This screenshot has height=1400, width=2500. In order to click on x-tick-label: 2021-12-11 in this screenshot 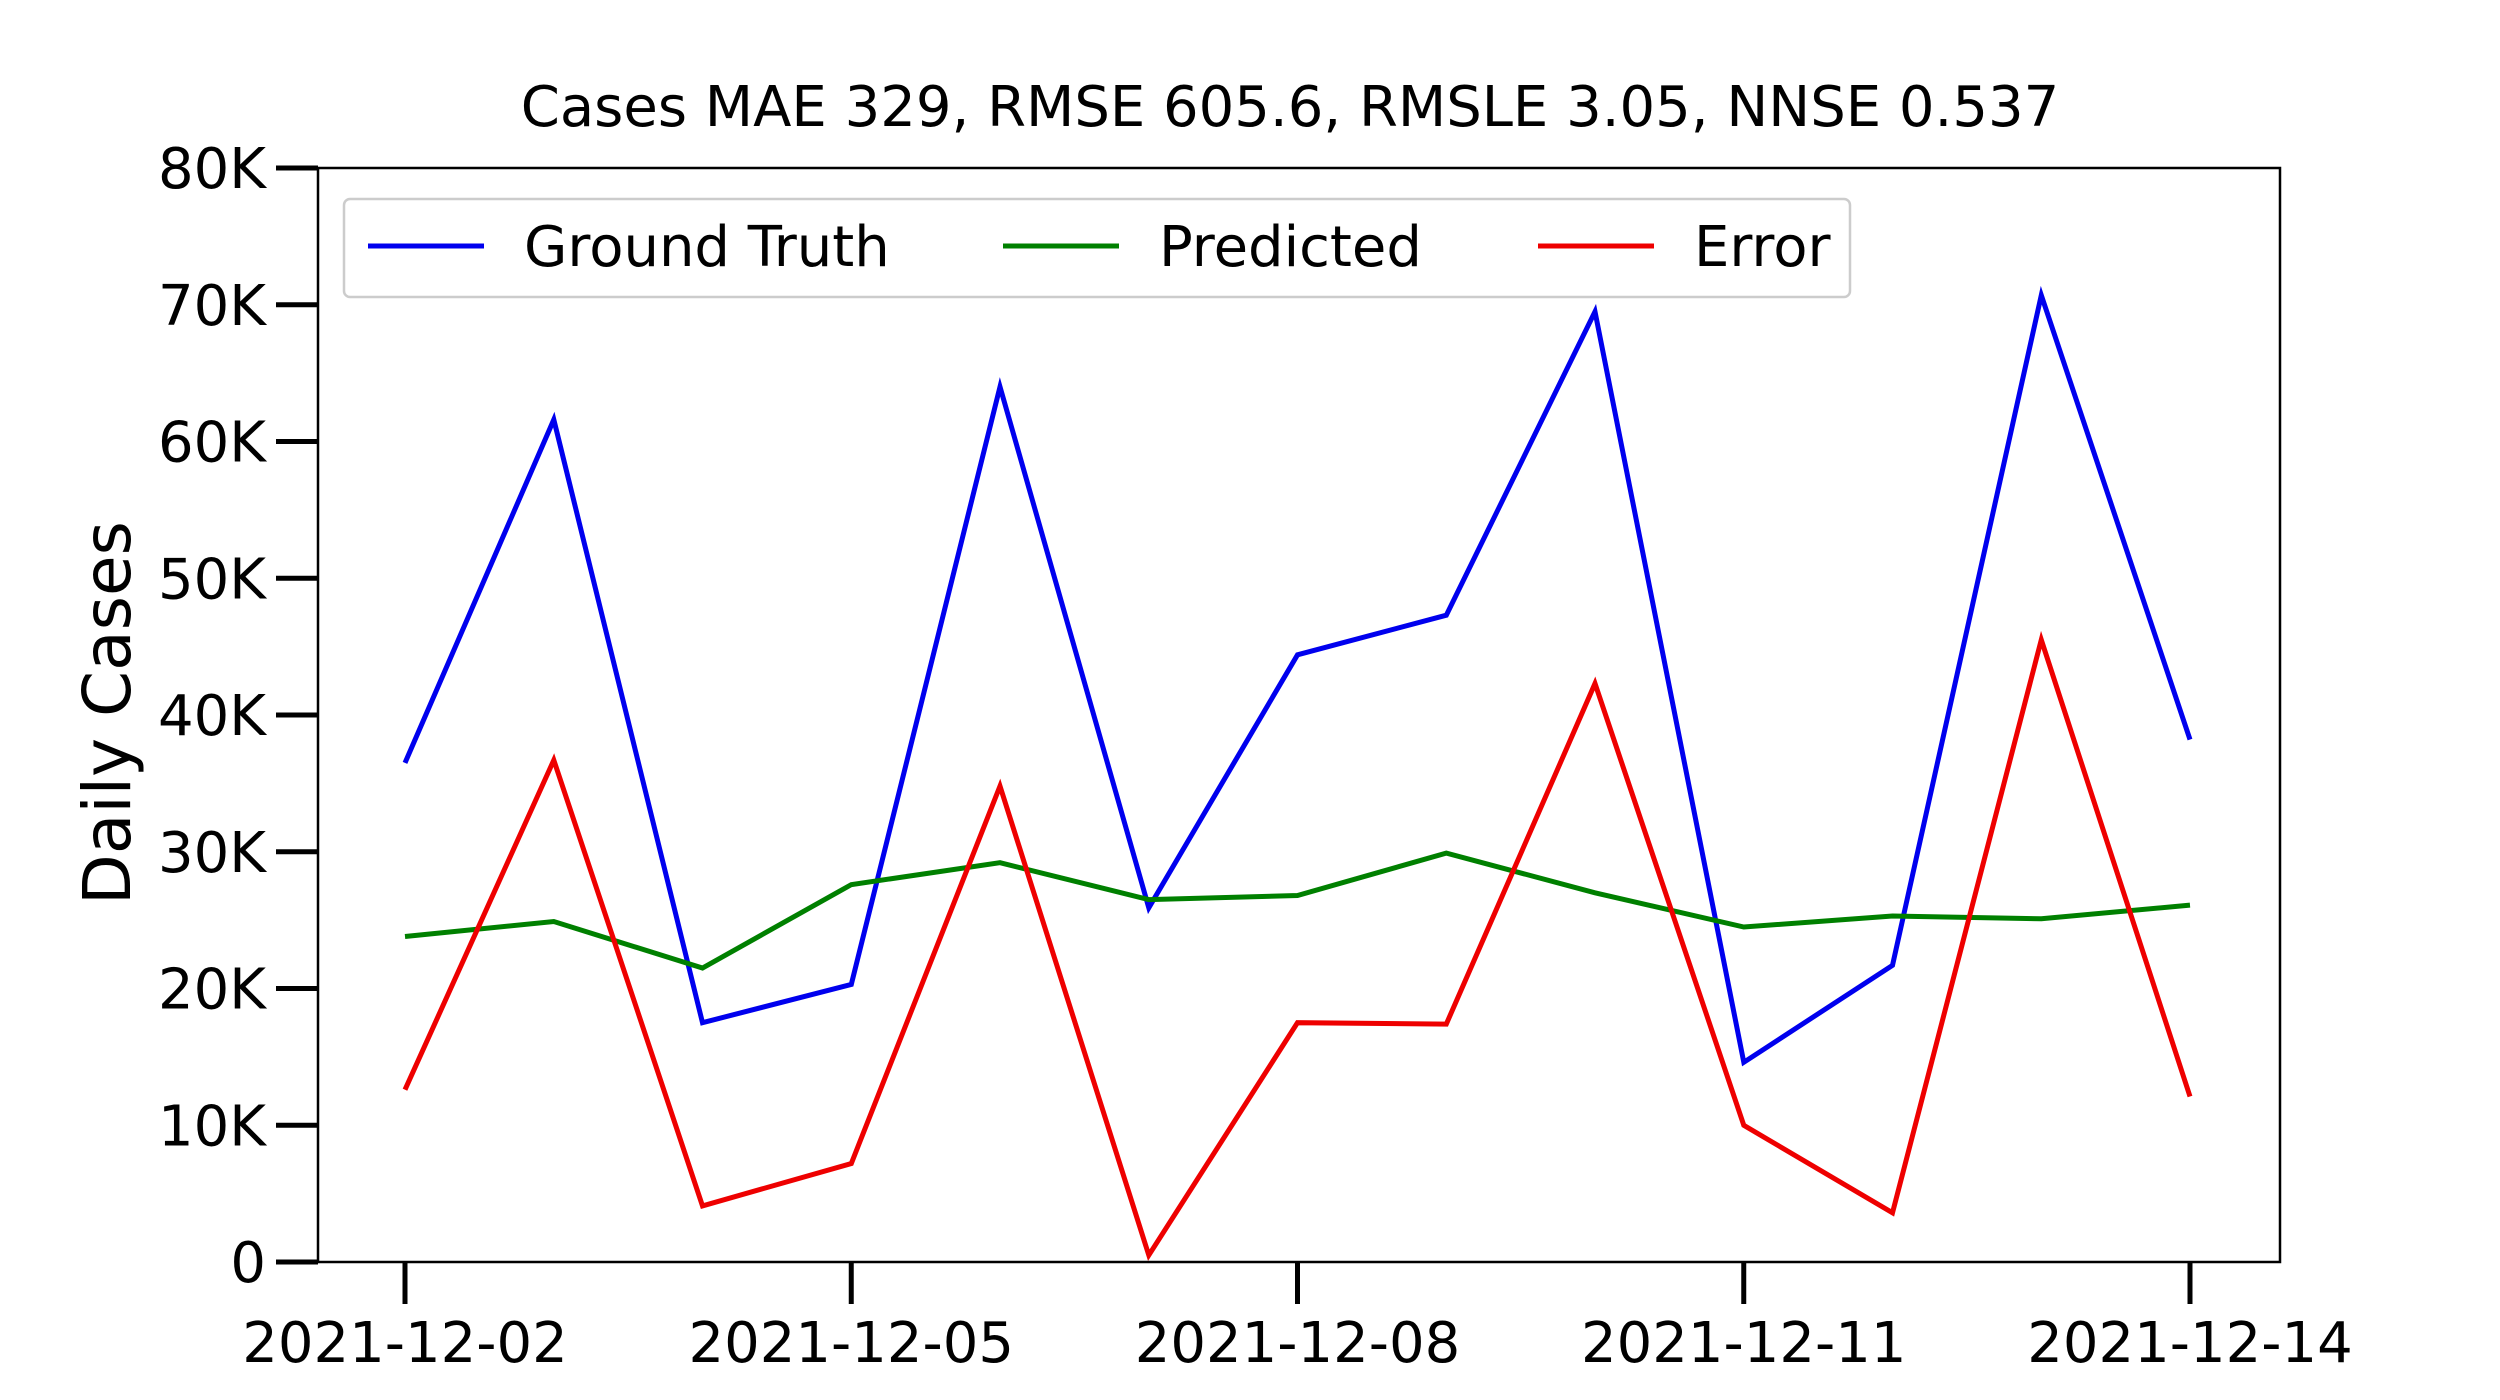, I will do `click(1743, 1343)`.